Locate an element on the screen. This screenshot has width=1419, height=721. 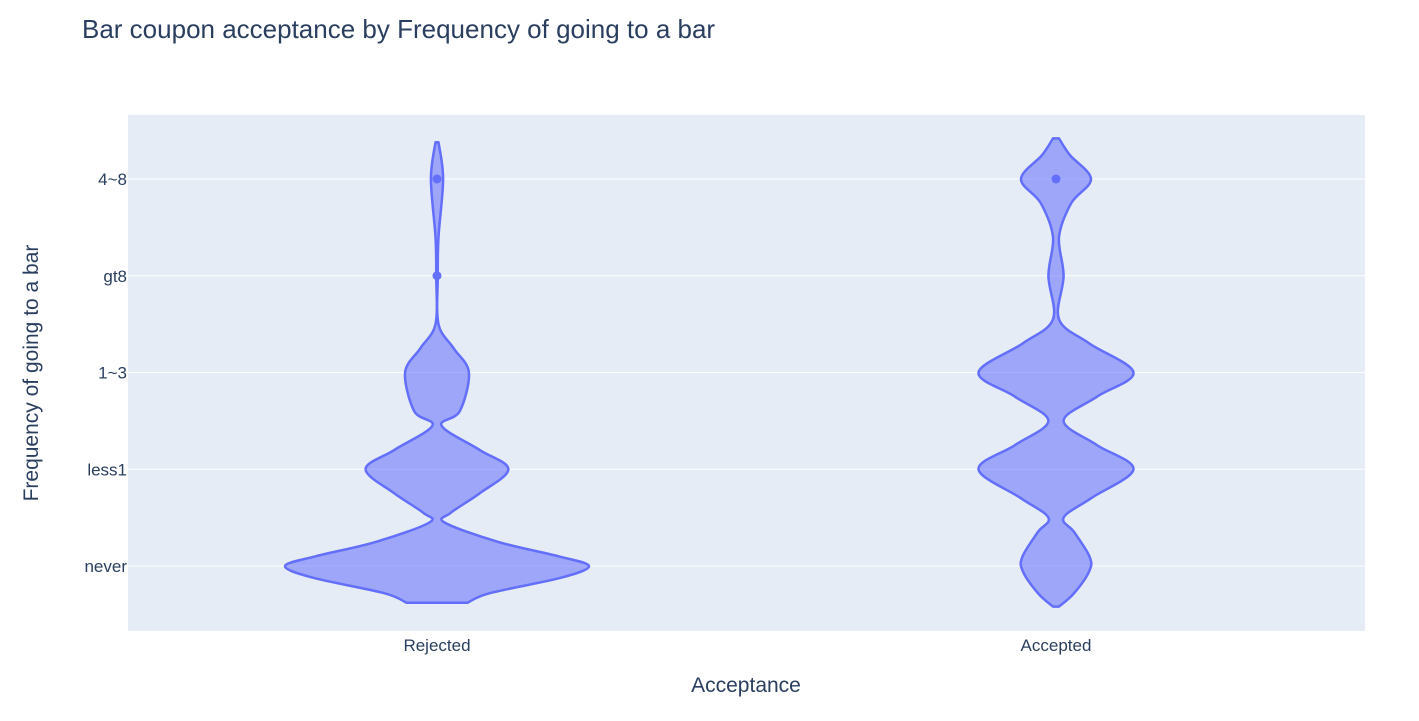
x-tick-label: Rejected is located at coordinates (436, 645).